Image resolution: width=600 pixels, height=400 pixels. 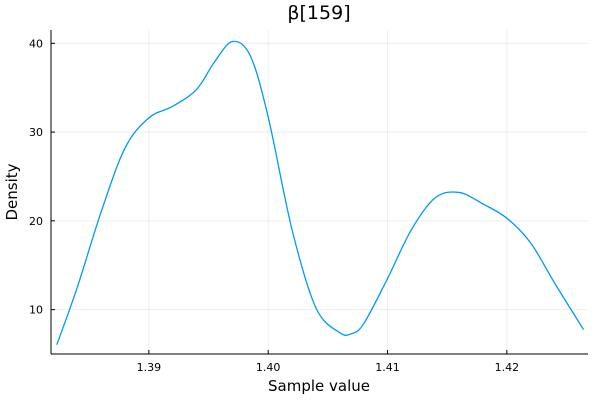 What do you see at coordinates (36, 221) in the screenshot?
I see `y-tick-label: 20` at bounding box center [36, 221].